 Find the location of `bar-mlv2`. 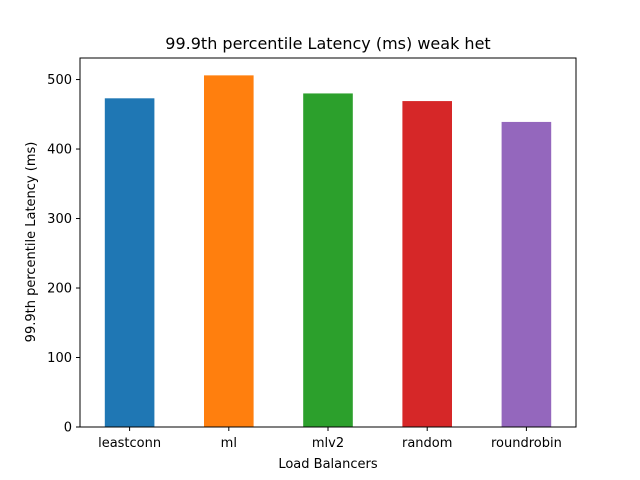

bar-mlv2 is located at coordinates (328, 260).